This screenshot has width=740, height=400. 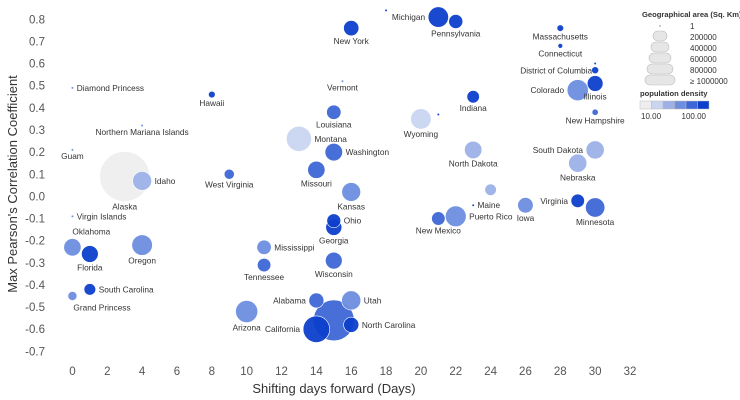 What do you see at coordinates (560, 36) in the screenshot?
I see `point-label: Massachusetts` at bounding box center [560, 36].